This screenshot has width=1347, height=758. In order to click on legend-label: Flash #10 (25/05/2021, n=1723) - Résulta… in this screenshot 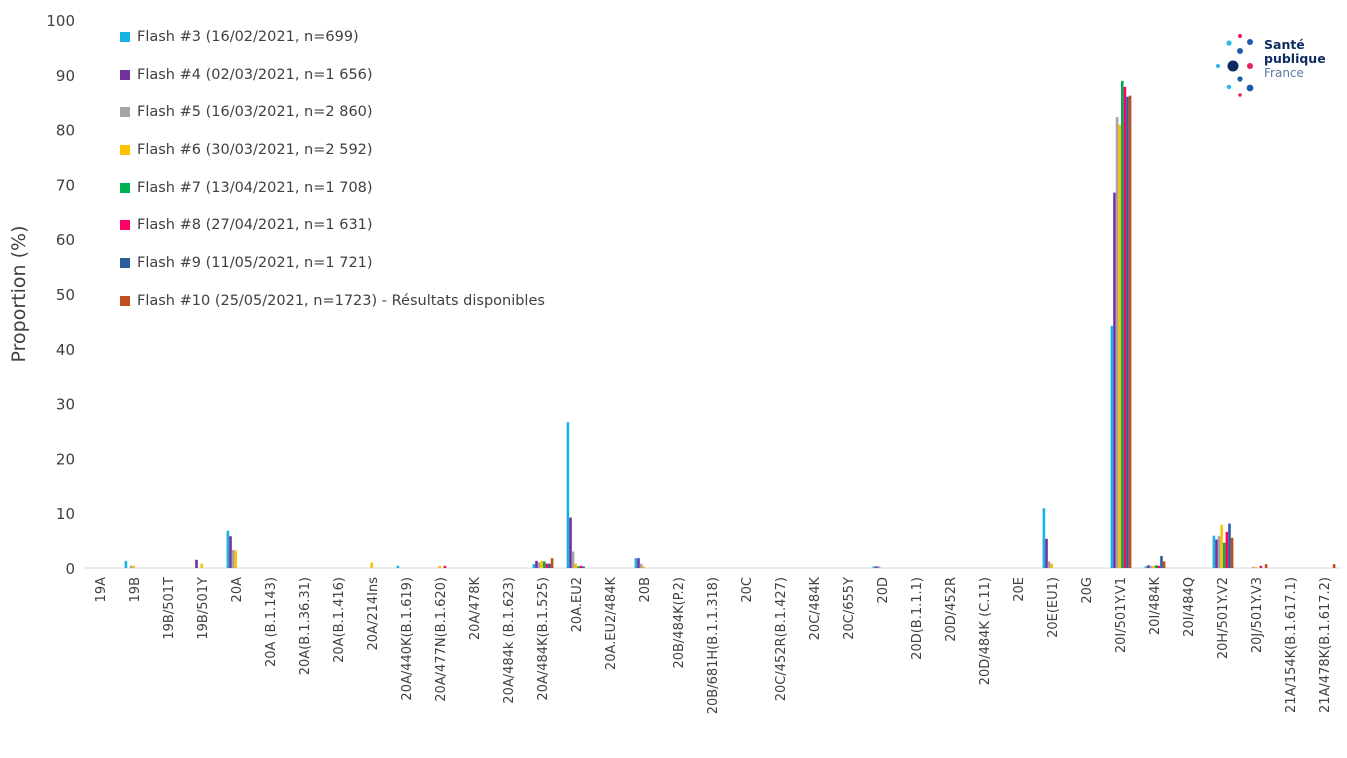, I will do `click(341, 300)`.